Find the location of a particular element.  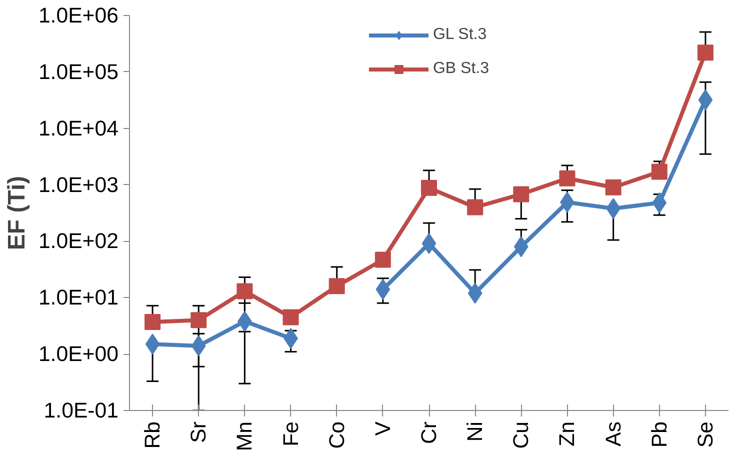

x-tick-label: Rb is located at coordinates (152, 435).